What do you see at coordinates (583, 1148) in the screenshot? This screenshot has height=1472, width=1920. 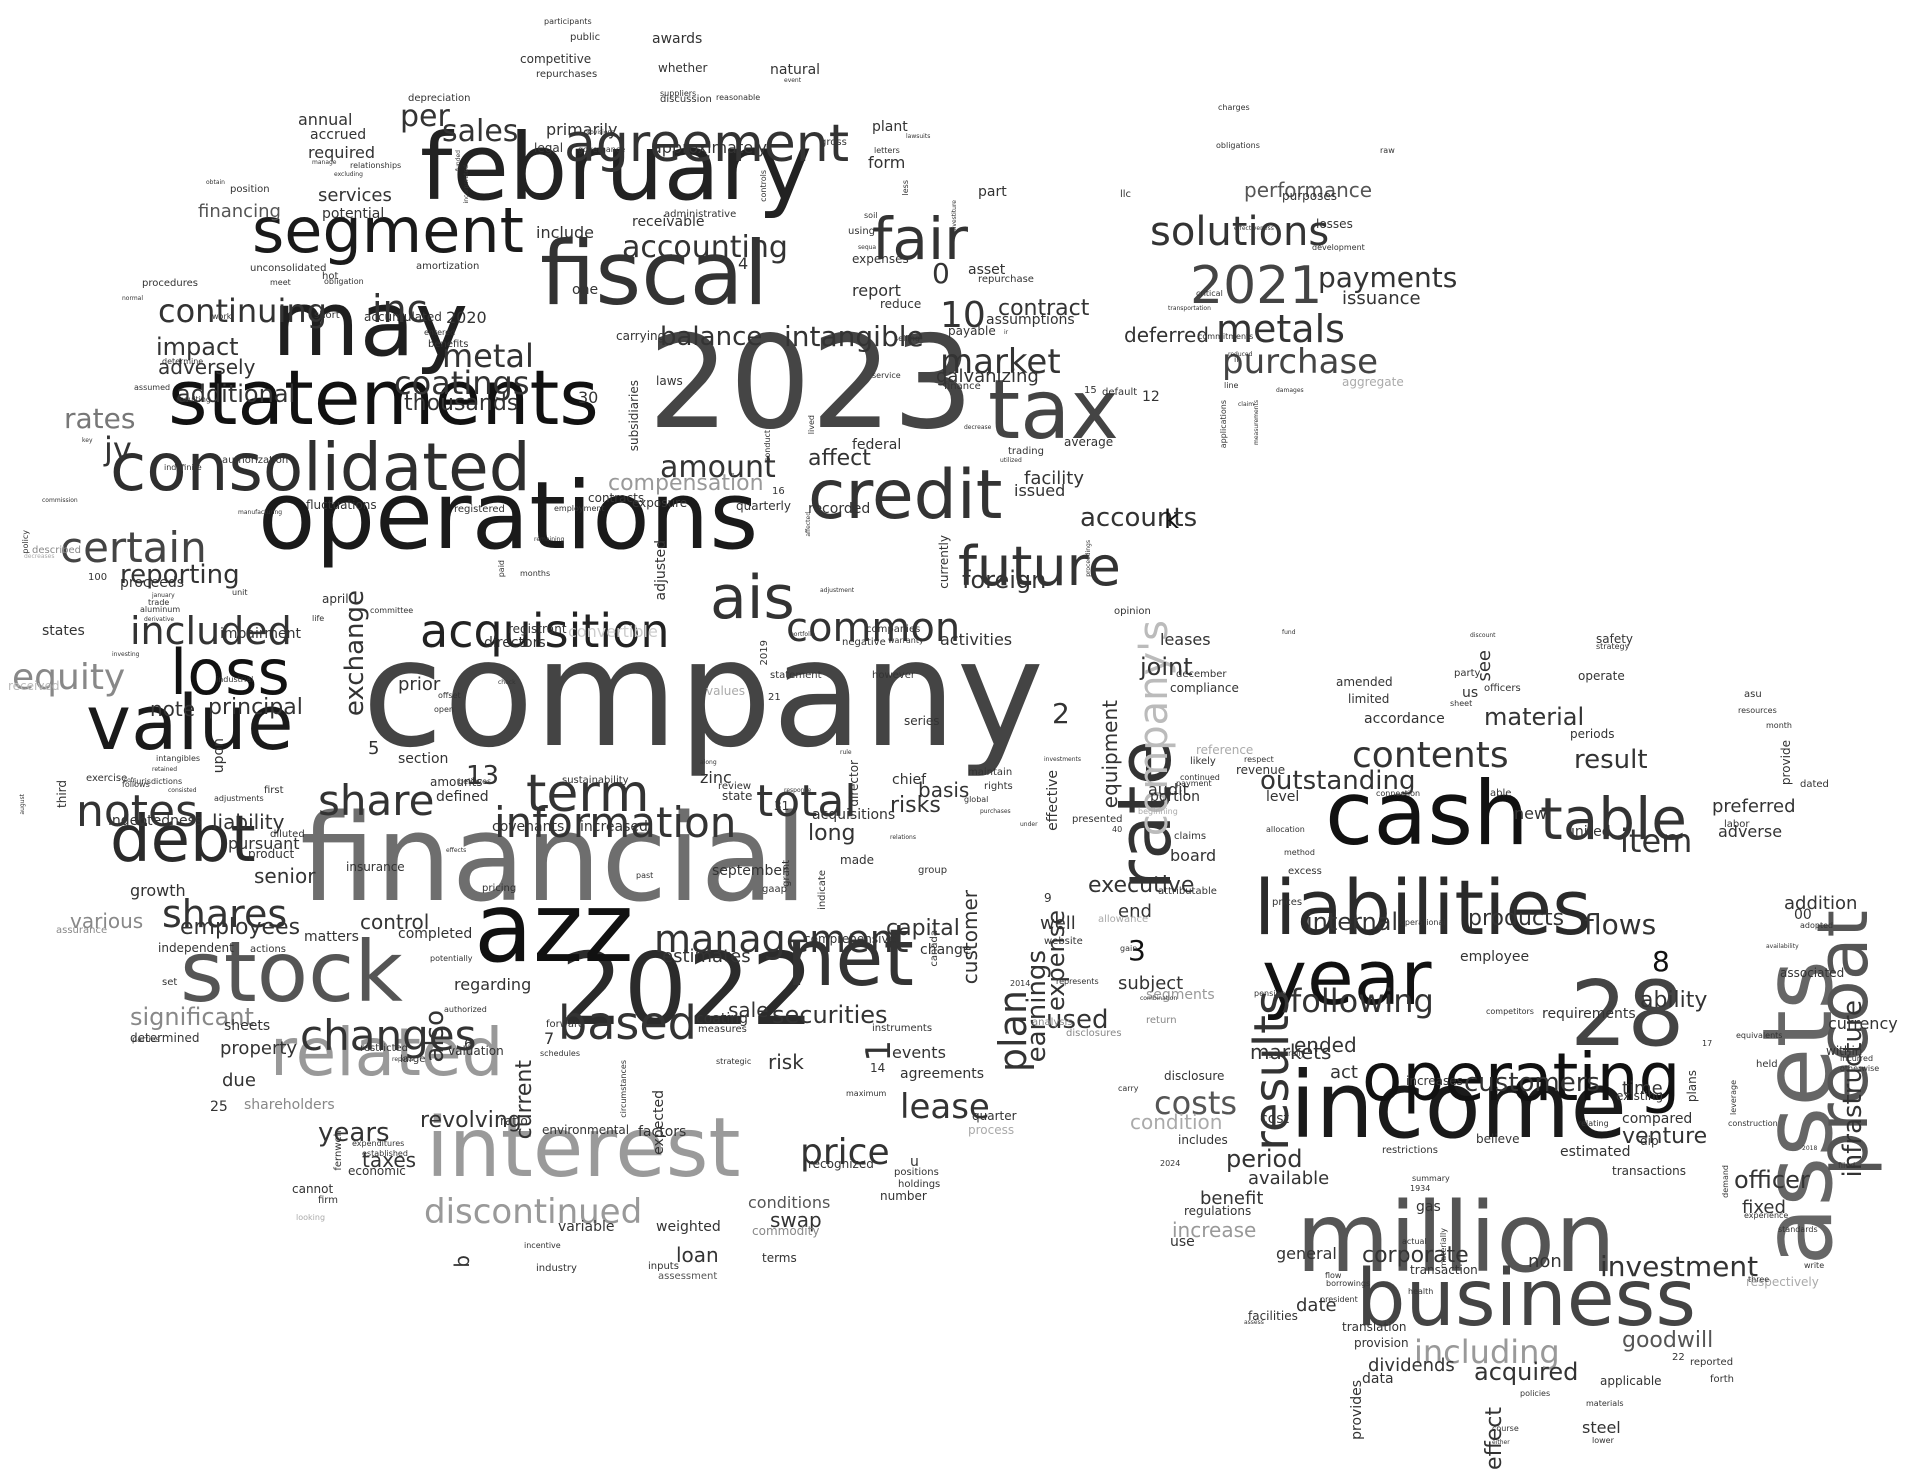 I see `word-interest: interest` at bounding box center [583, 1148].